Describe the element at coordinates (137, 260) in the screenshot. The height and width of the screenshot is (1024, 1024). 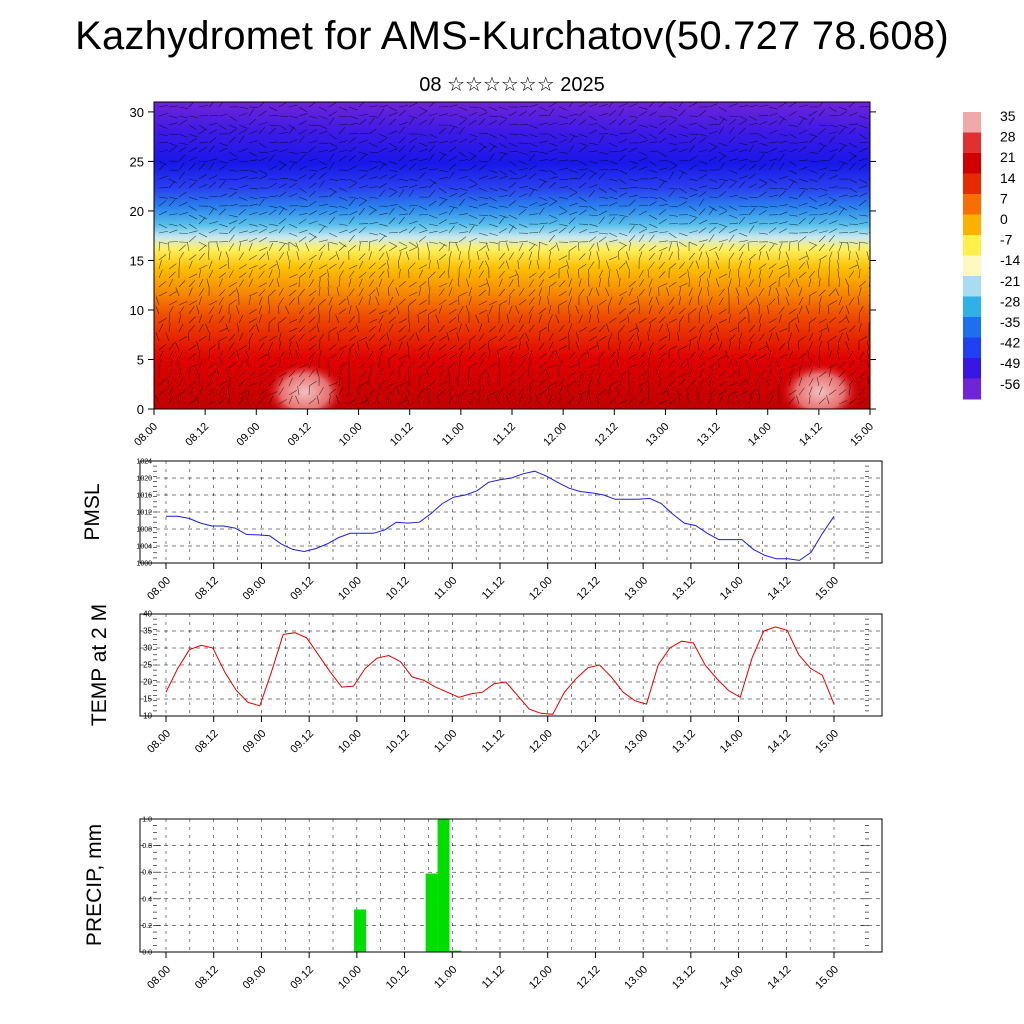
I see `heatmap-ytick-label: 15` at that location.